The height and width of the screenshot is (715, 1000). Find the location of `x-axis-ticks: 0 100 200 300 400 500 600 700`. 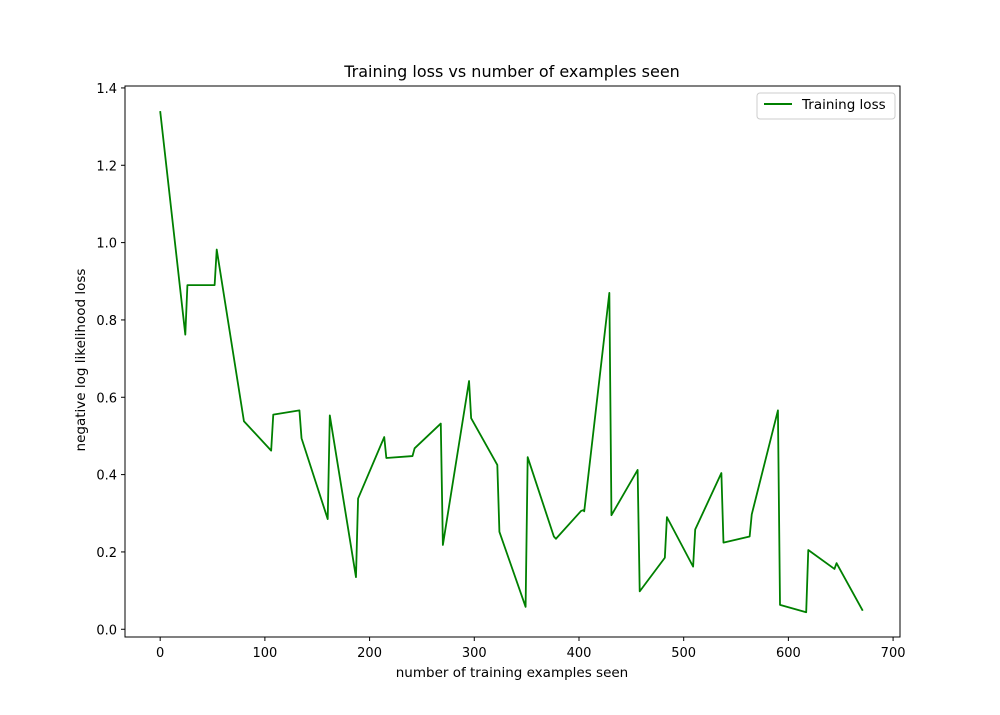

x-axis-ticks: 0 100 200 300 400 500 600 700 is located at coordinates (531, 649).